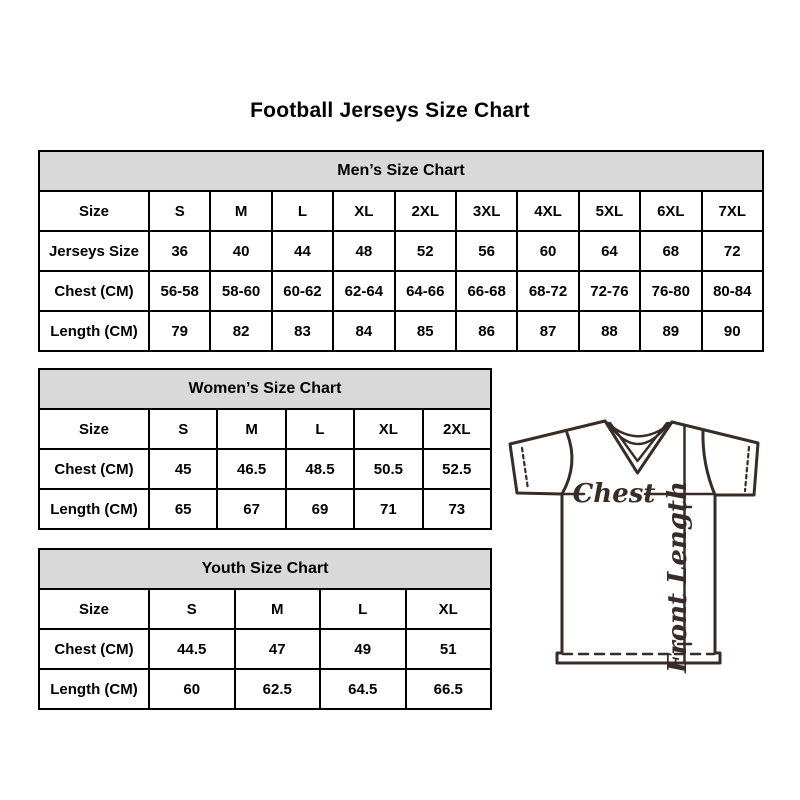 This screenshot has width=800, height=800. I want to click on value-cell: 62-64, so click(364, 291).